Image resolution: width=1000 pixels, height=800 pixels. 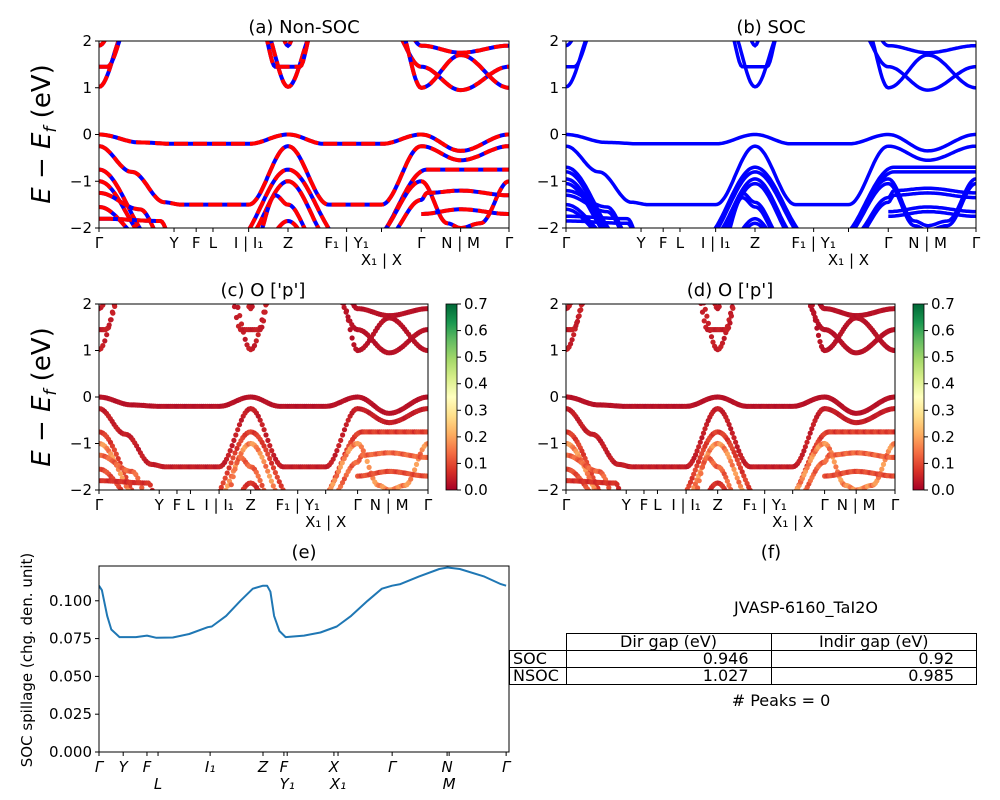 What do you see at coordinates (476, 437) in the screenshot?
I see `colorbar-tick-label: 0.2` at bounding box center [476, 437].